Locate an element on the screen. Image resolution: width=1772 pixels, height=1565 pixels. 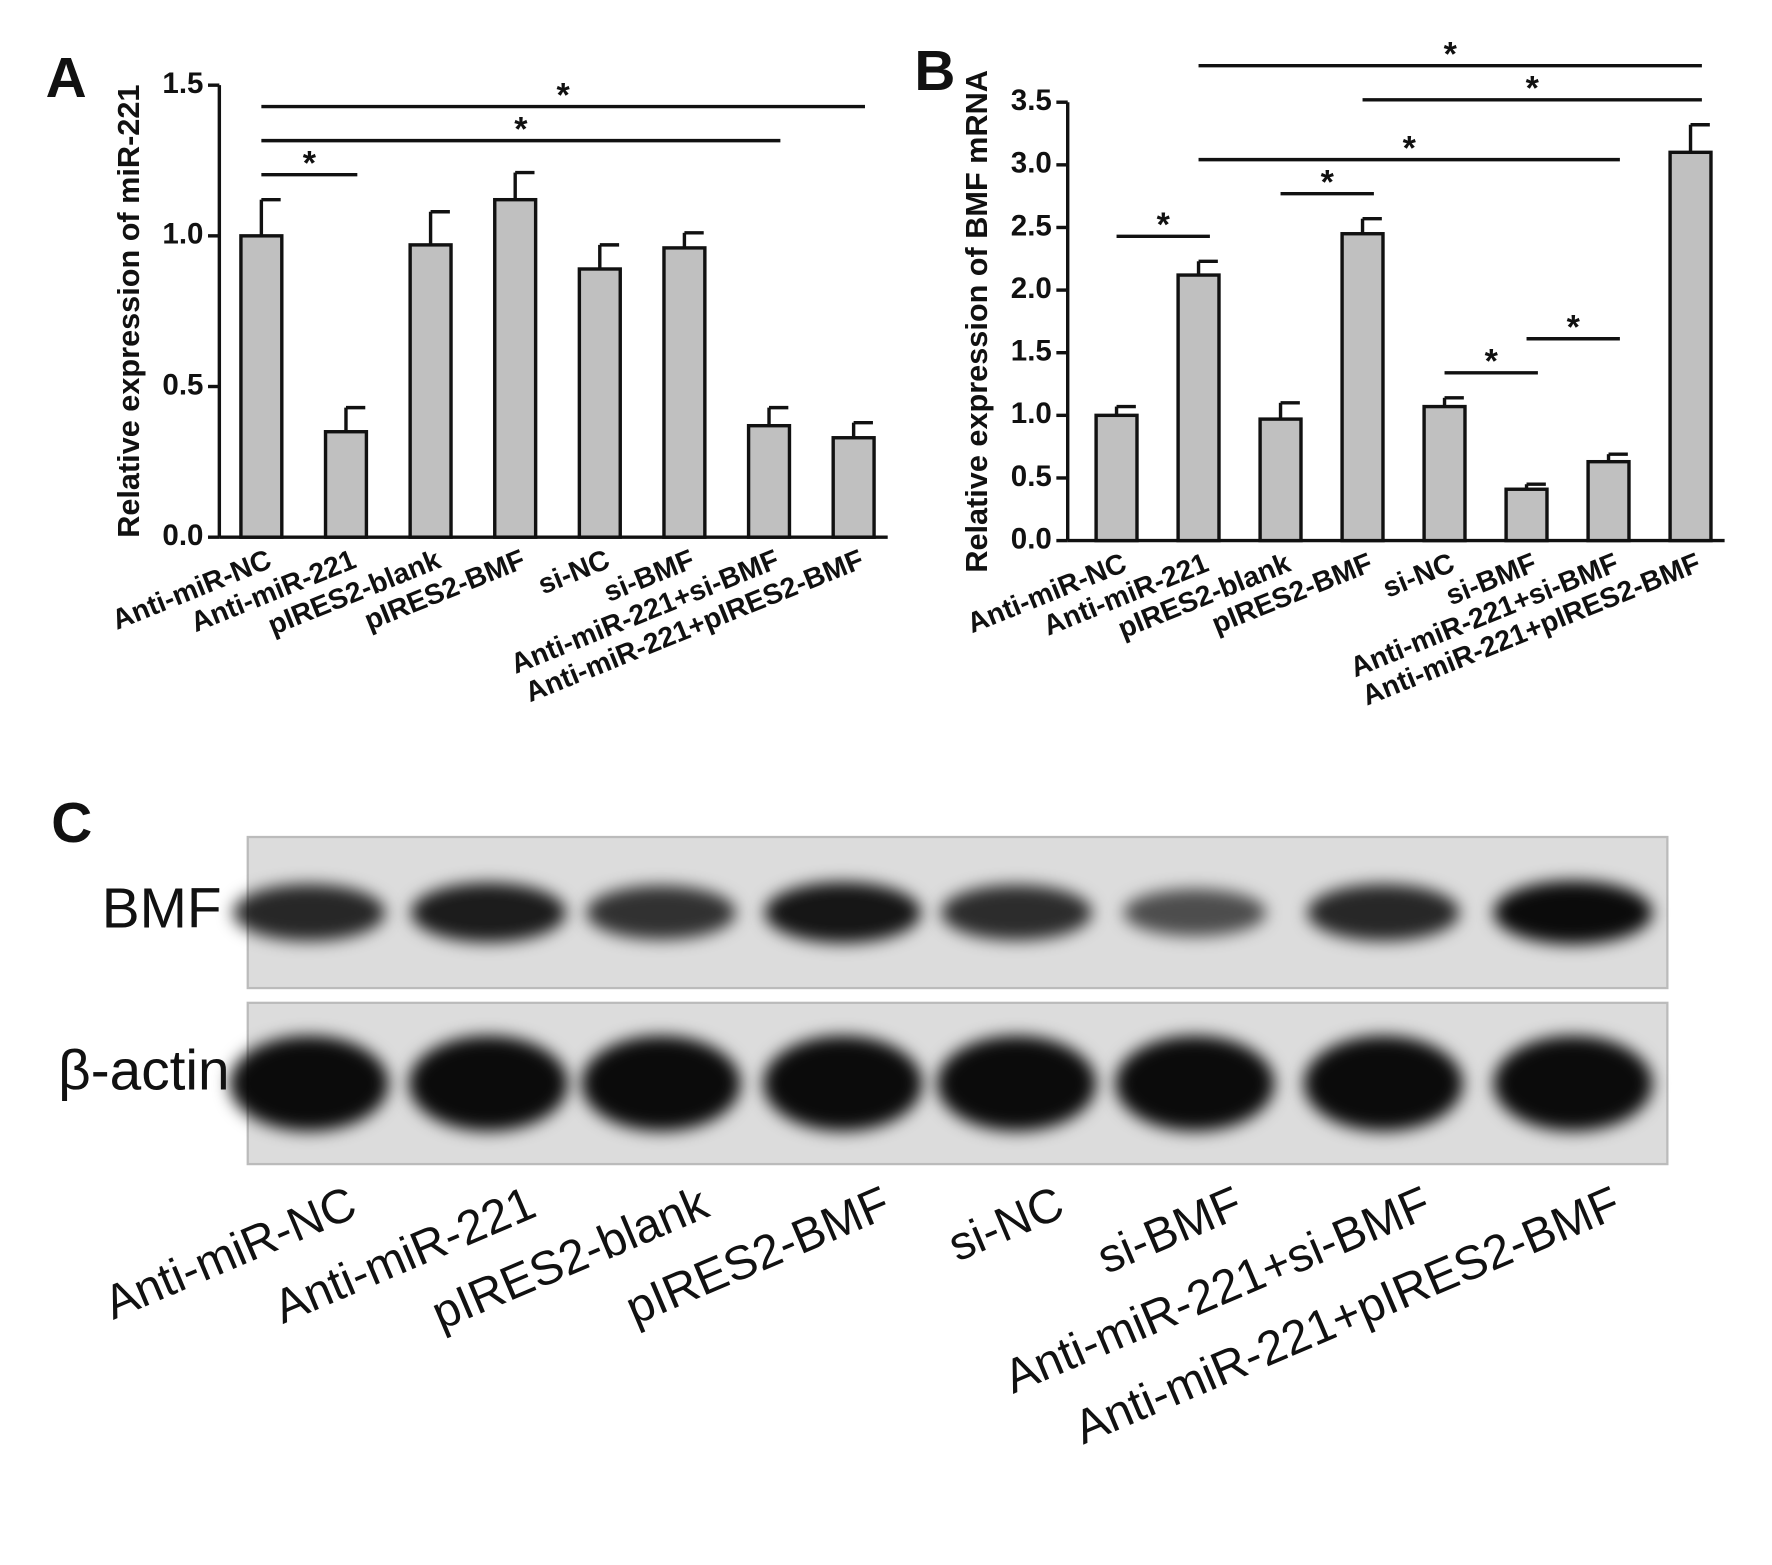
y-tick-label: 2.5 is located at coordinates (1031, 225).